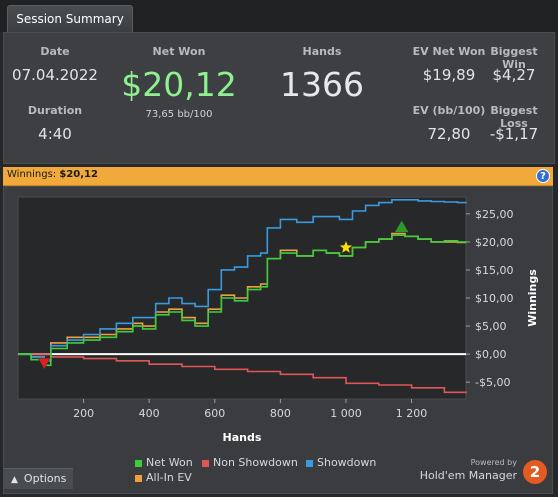  I want to click on marker-biggest-loss, so click(44, 363).